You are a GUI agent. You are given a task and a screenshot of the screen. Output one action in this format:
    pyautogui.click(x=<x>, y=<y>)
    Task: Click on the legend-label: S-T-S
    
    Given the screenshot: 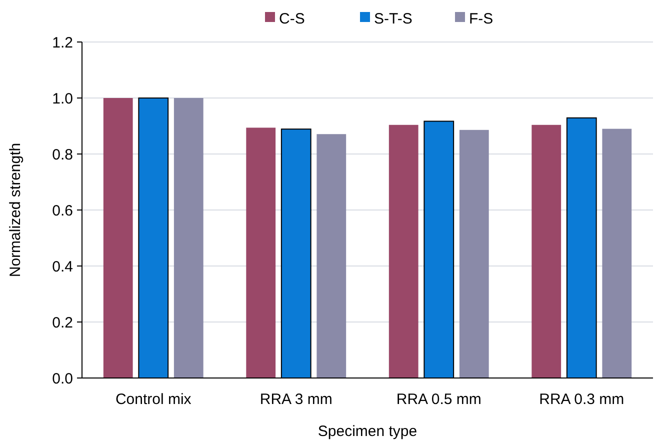 What is the action you would take?
    pyautogui.click(x=393, y=19)
    